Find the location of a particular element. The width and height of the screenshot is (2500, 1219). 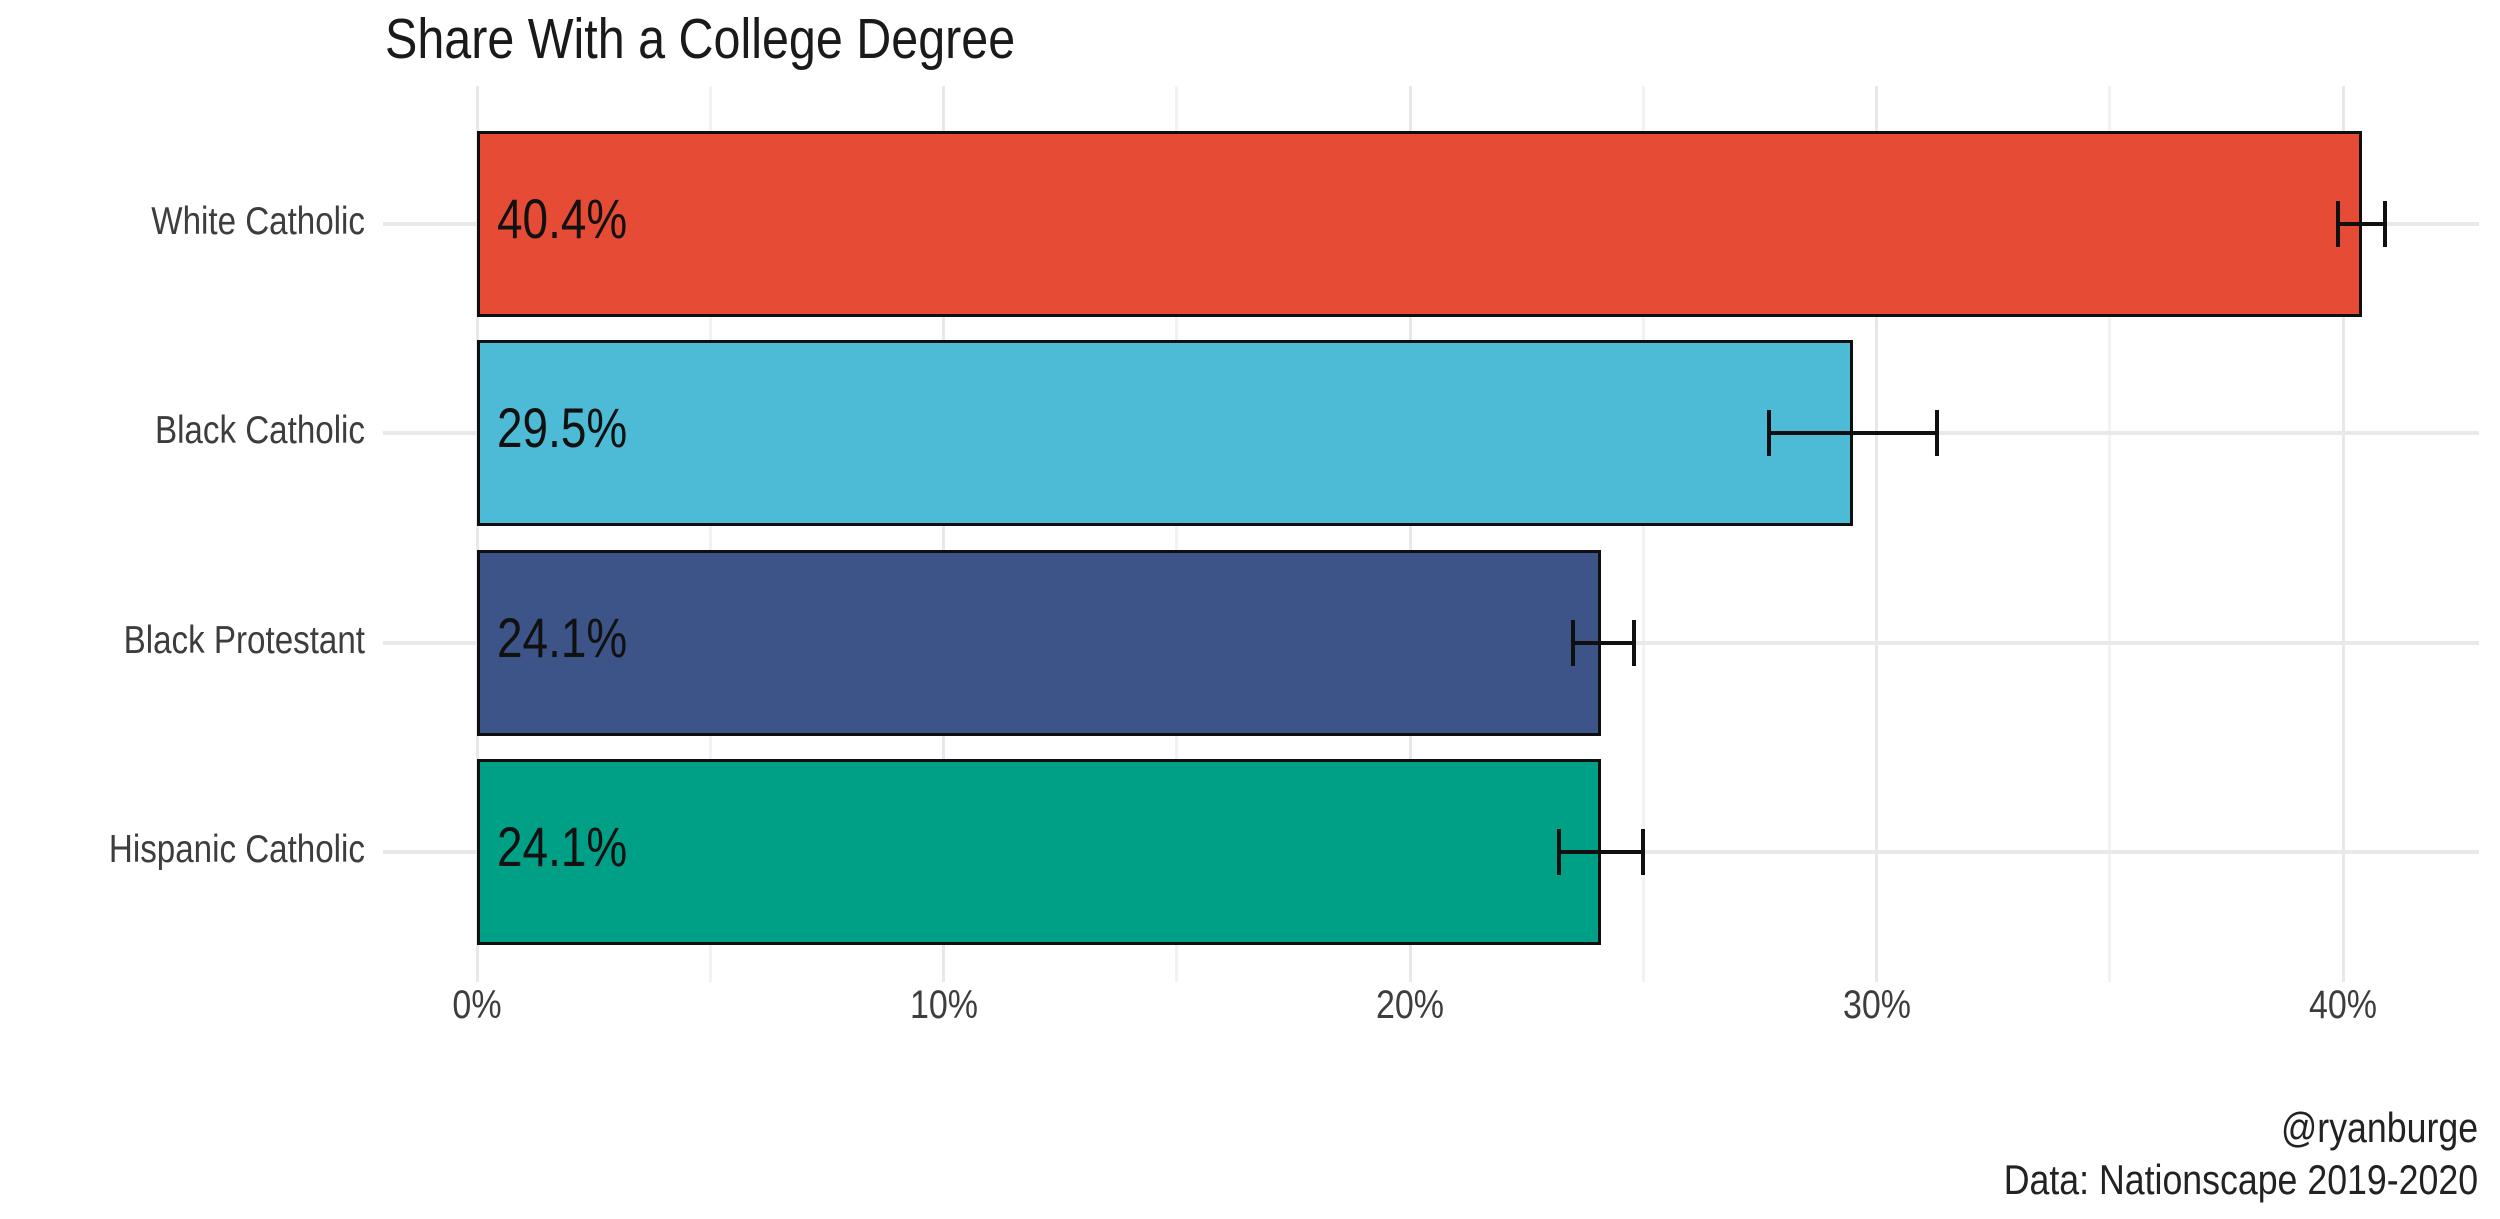

chart-caption: @ryanburge Data: Nationscape 2019-2020 is located at coordinates (2241, 1154).